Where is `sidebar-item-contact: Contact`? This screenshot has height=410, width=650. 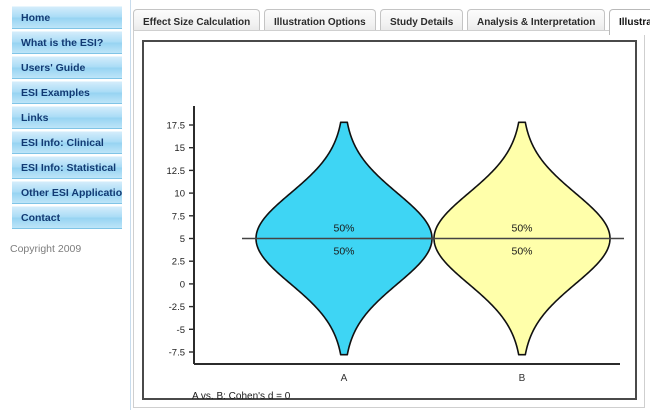 sidebar-item-contact: Contact is located at coordinates (67, 217).